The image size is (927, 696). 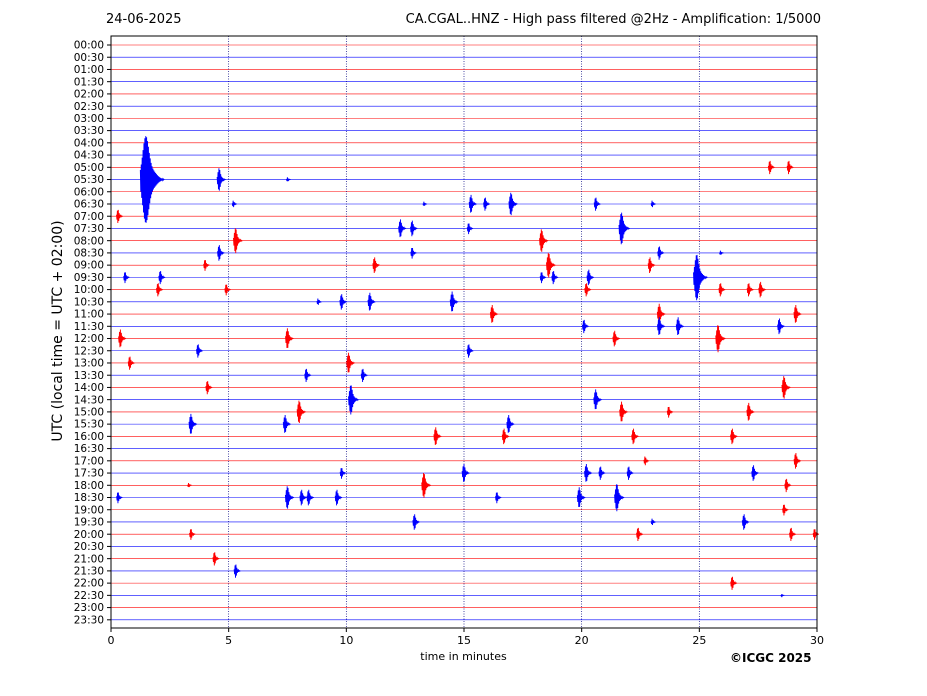 I want to click on x-tick-label: 30, so click(x=817, y=640).